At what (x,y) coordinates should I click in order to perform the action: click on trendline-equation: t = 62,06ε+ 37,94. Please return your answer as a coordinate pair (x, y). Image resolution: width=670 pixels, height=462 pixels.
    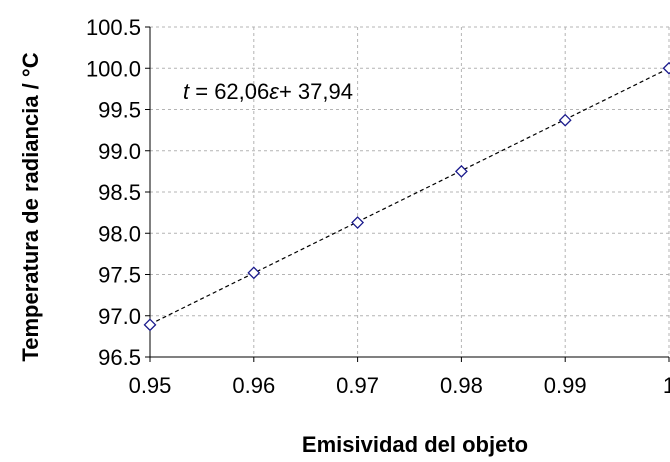
    Looking at the image, I should click on (268, 91).